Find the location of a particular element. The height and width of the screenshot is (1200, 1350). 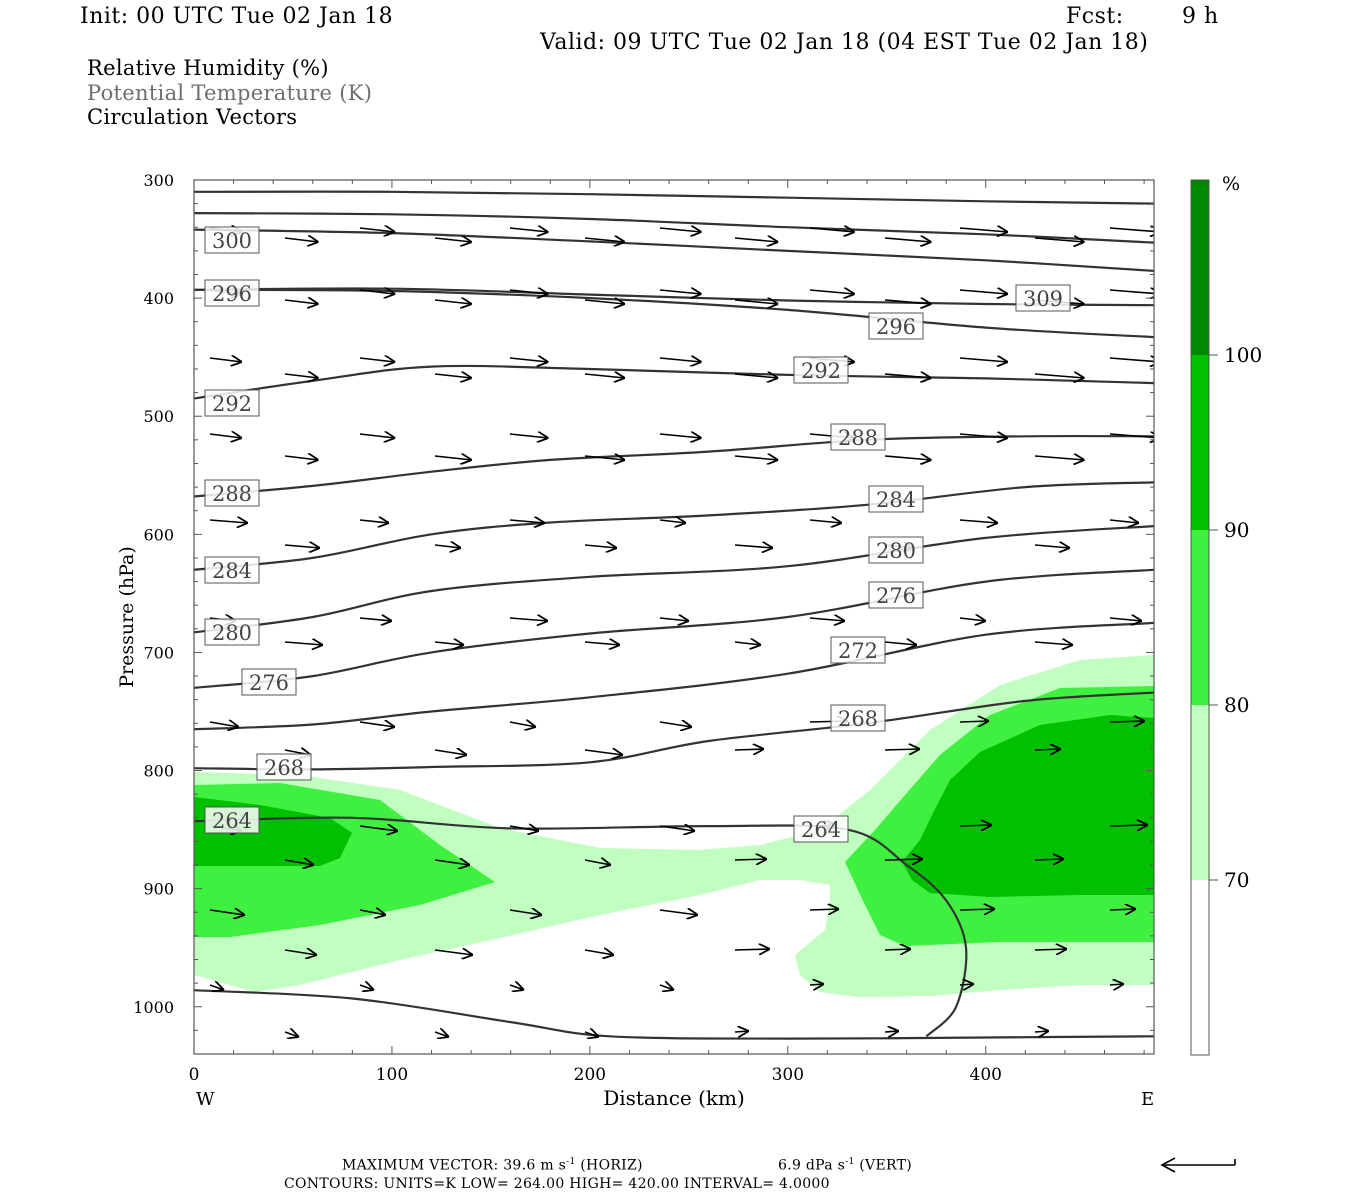

y-tick-label: 300 is located at coordinates (158, 180).